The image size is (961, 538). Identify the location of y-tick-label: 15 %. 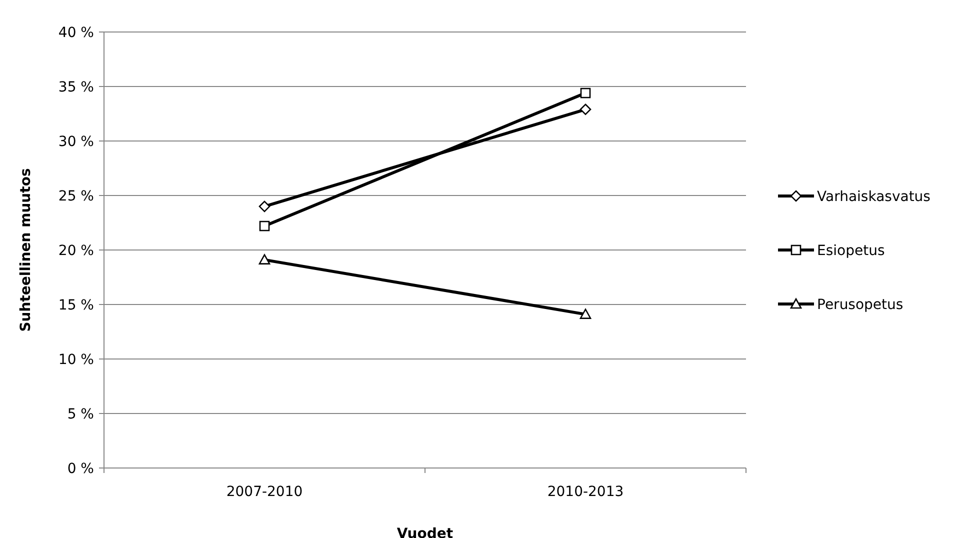
(76, 305).